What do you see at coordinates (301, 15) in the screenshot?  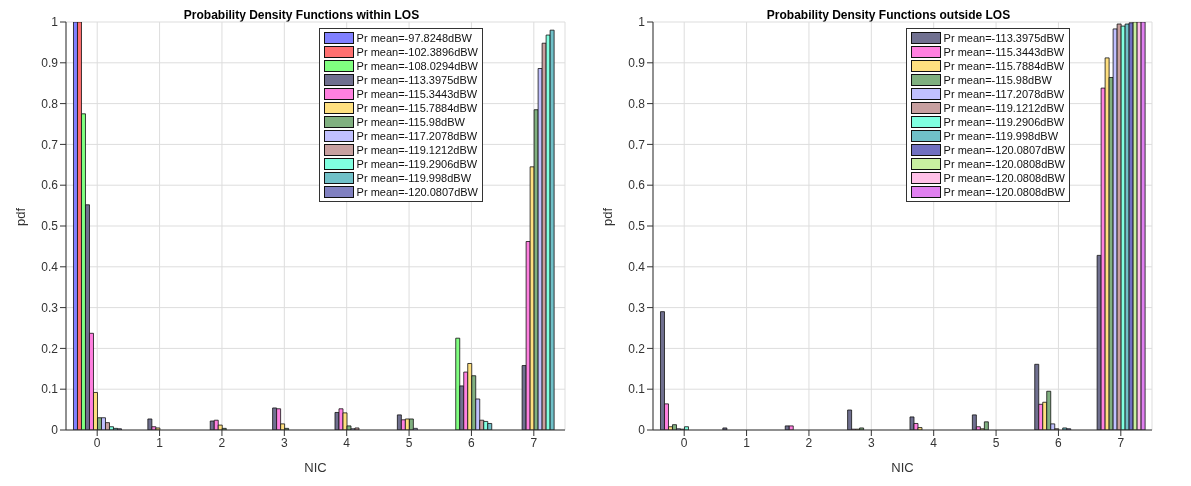 I see `chart-title: Probability Density Functions within LOS` at bounding box center [301, 15].